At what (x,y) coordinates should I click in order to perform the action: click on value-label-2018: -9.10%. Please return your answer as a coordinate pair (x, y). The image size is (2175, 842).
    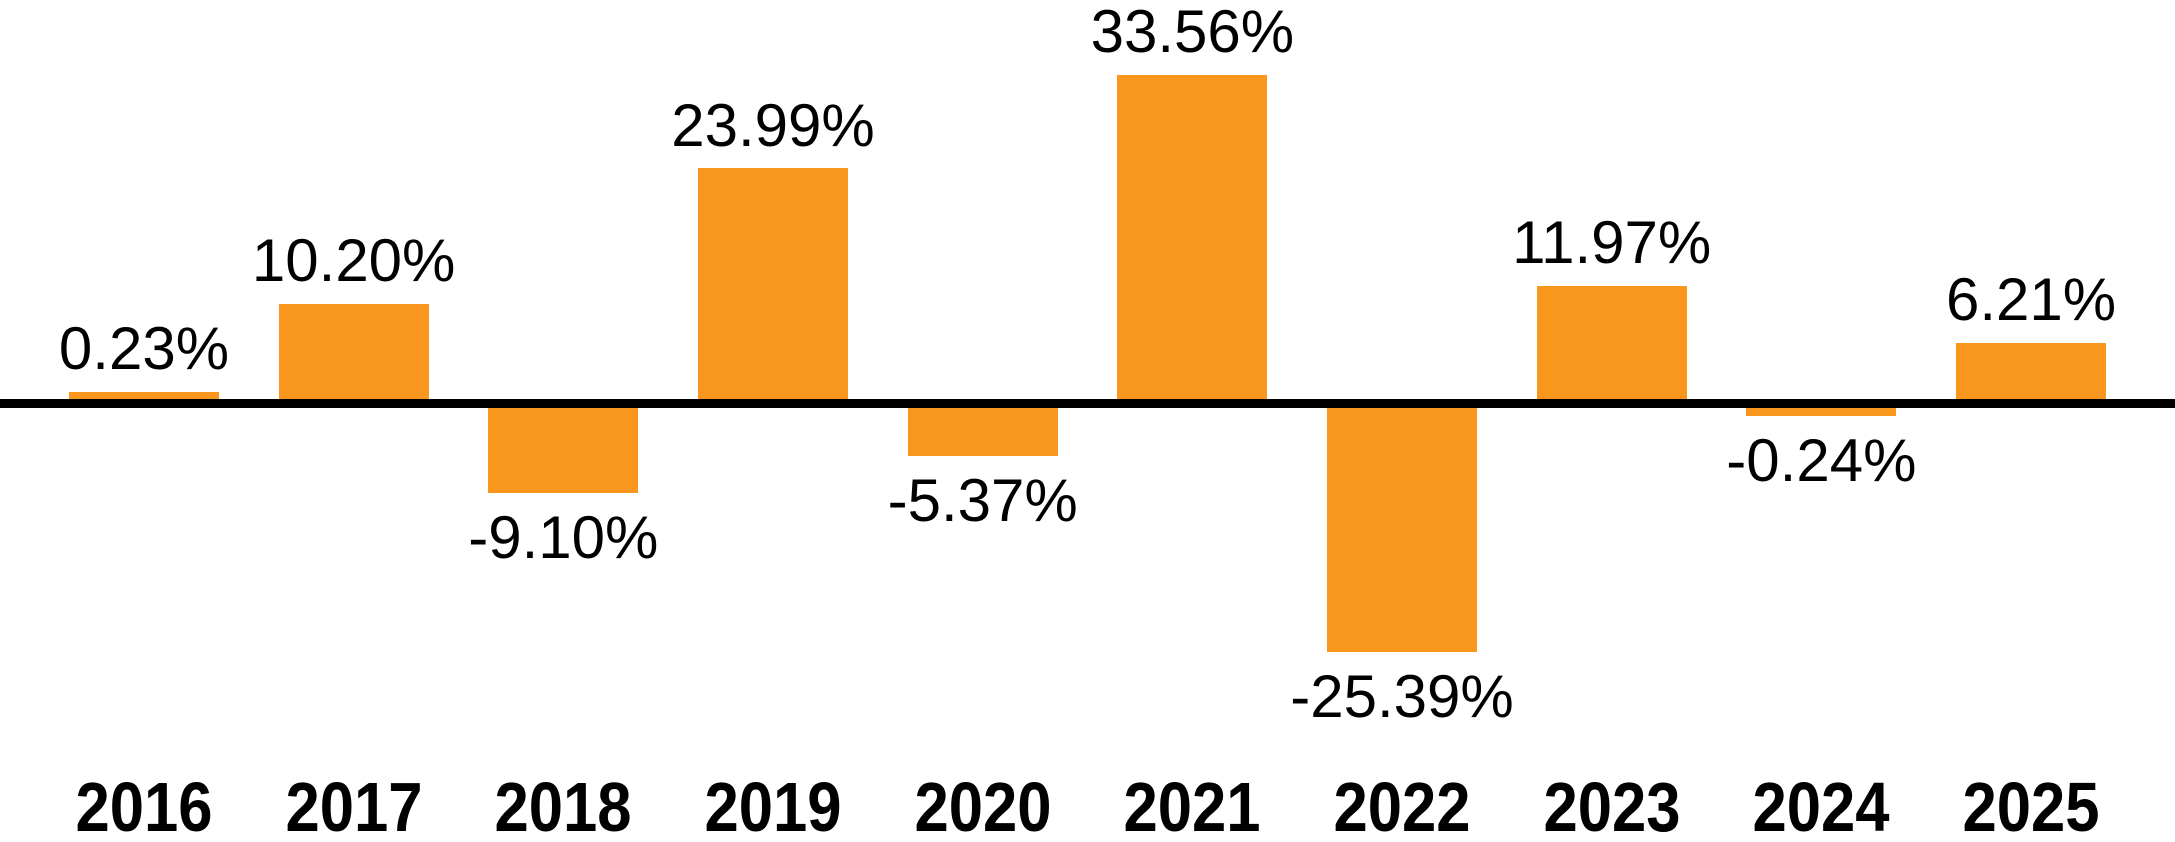
    Looking at the image, I should click on (563, 537).